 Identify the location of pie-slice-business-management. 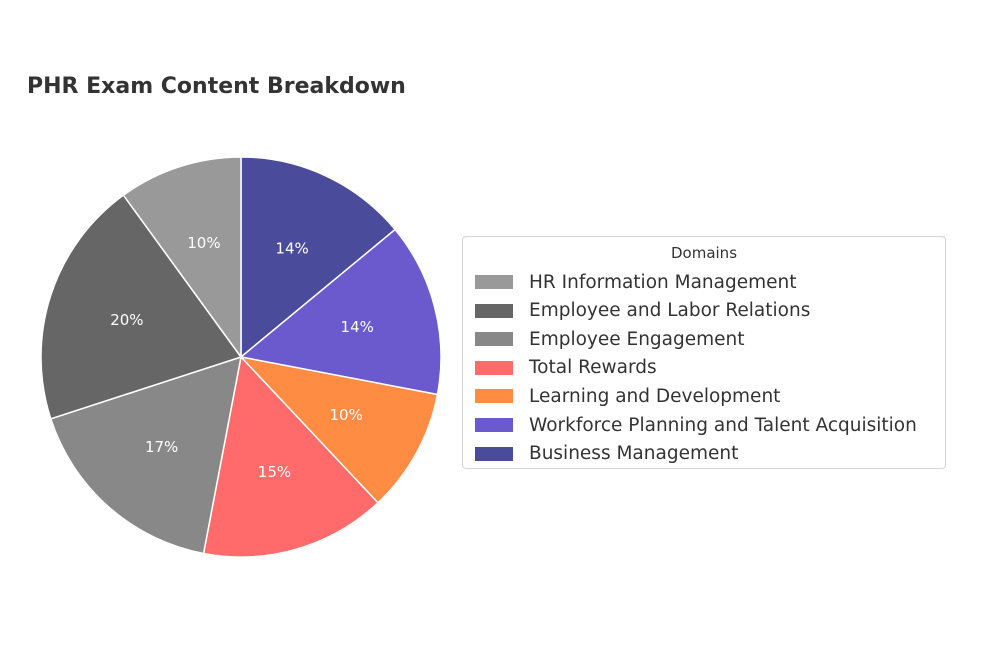
(318, 257).